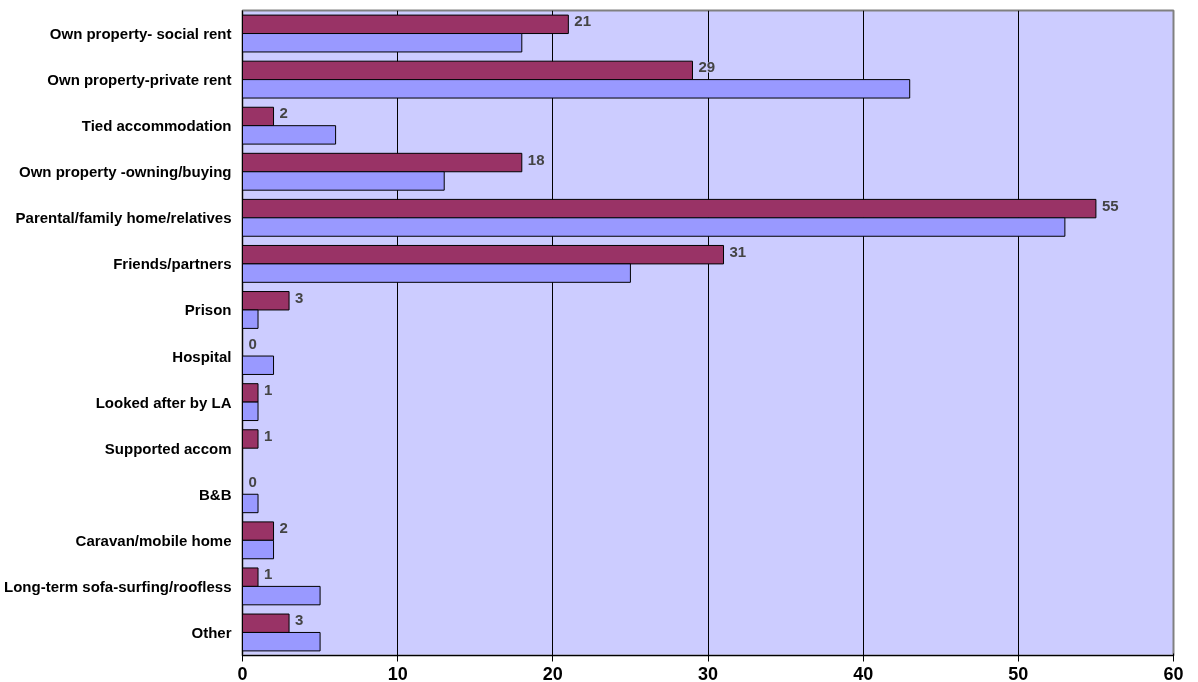 The height and width of the screenshot is (682, 1198). I want to click on y-tick-label: Supported accom, so click(168, 448).